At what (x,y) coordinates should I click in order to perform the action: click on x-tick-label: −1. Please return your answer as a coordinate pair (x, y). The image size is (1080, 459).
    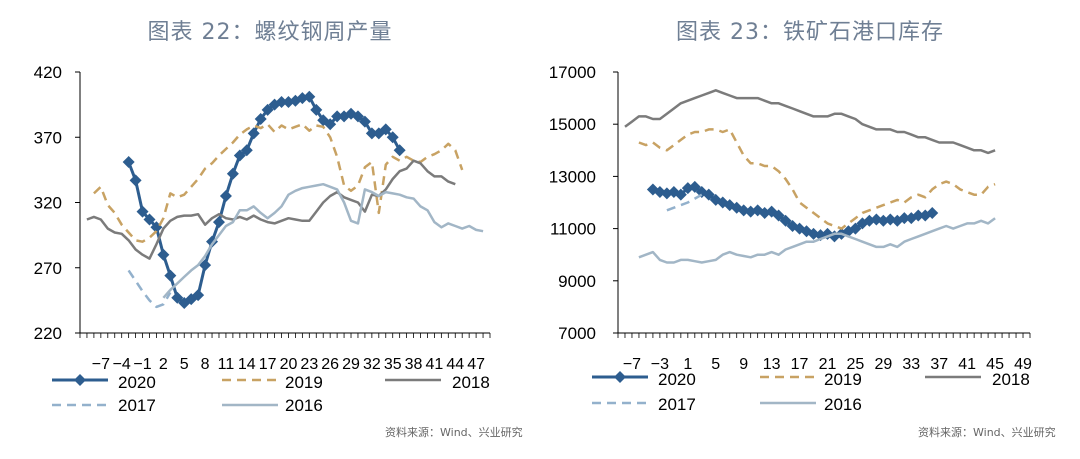
    Looking at the image, I should click on (142, 364).